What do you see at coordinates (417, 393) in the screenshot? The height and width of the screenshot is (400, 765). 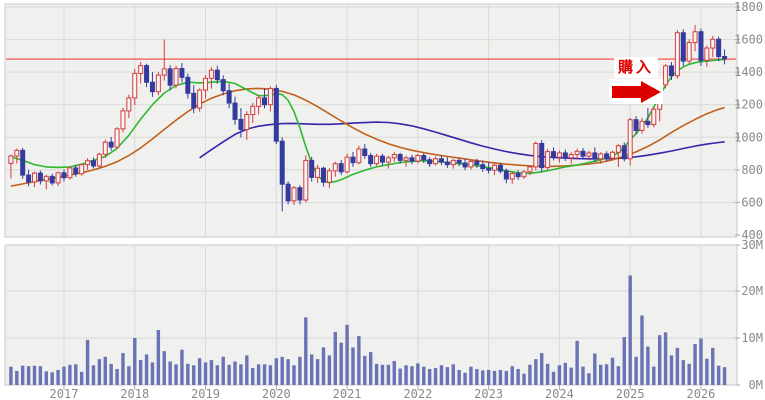 I see `year-label: 2022` at bounding box center [417, 393].